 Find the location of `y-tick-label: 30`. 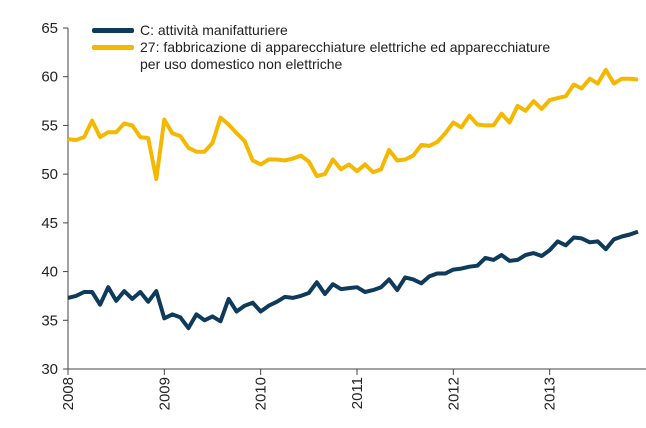

y-tick-label: 30 is located at coordinates (49, 369).